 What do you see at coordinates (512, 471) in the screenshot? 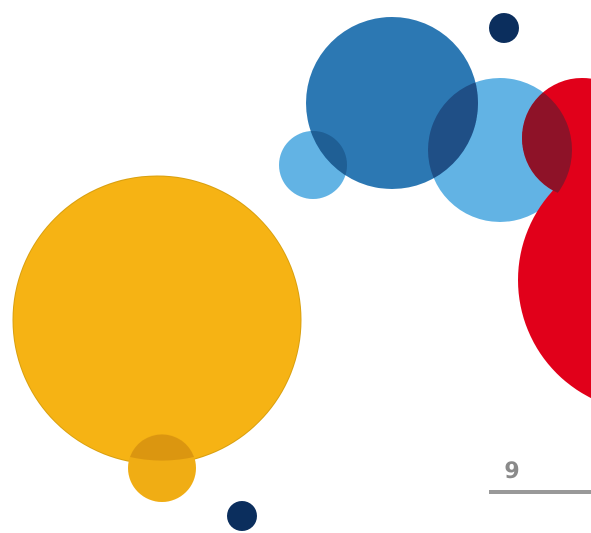
I see `page-number: 9` at bounding box center [512, 471].